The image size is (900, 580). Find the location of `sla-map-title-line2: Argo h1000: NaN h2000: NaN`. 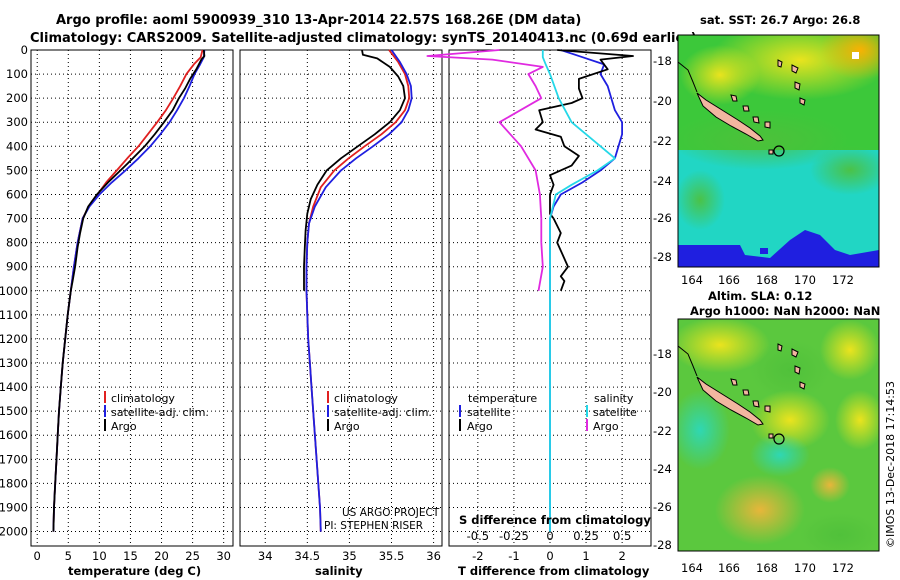

sla-map-title-line2: Argo h1000: NaN h2000: NaN is located at coordinates (785, 311).